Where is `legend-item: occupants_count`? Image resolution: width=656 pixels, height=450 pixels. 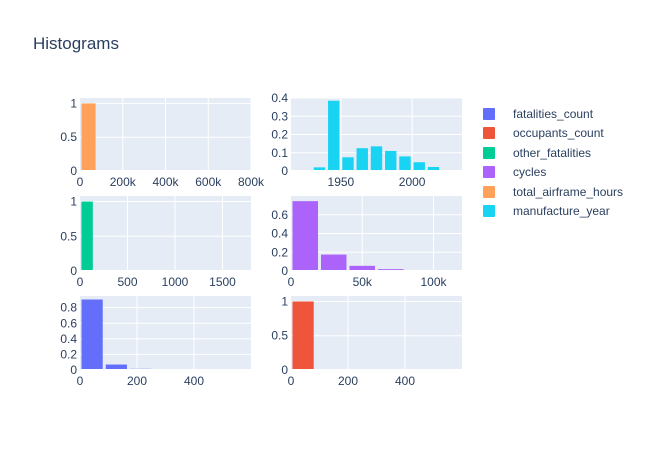 legend-item: occupants_count is located at coordinates (553, 134).